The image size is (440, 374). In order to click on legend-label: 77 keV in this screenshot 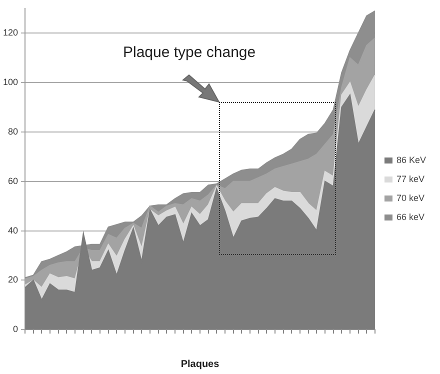, I will do `click(410, 179)`.